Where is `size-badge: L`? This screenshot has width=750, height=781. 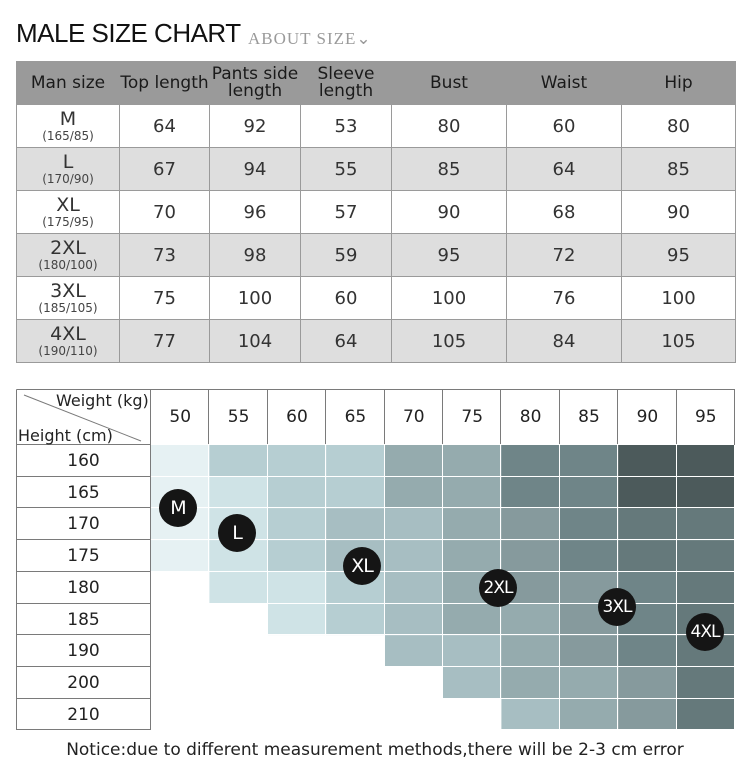 size-badge: L is located at coordinates (237, 533).